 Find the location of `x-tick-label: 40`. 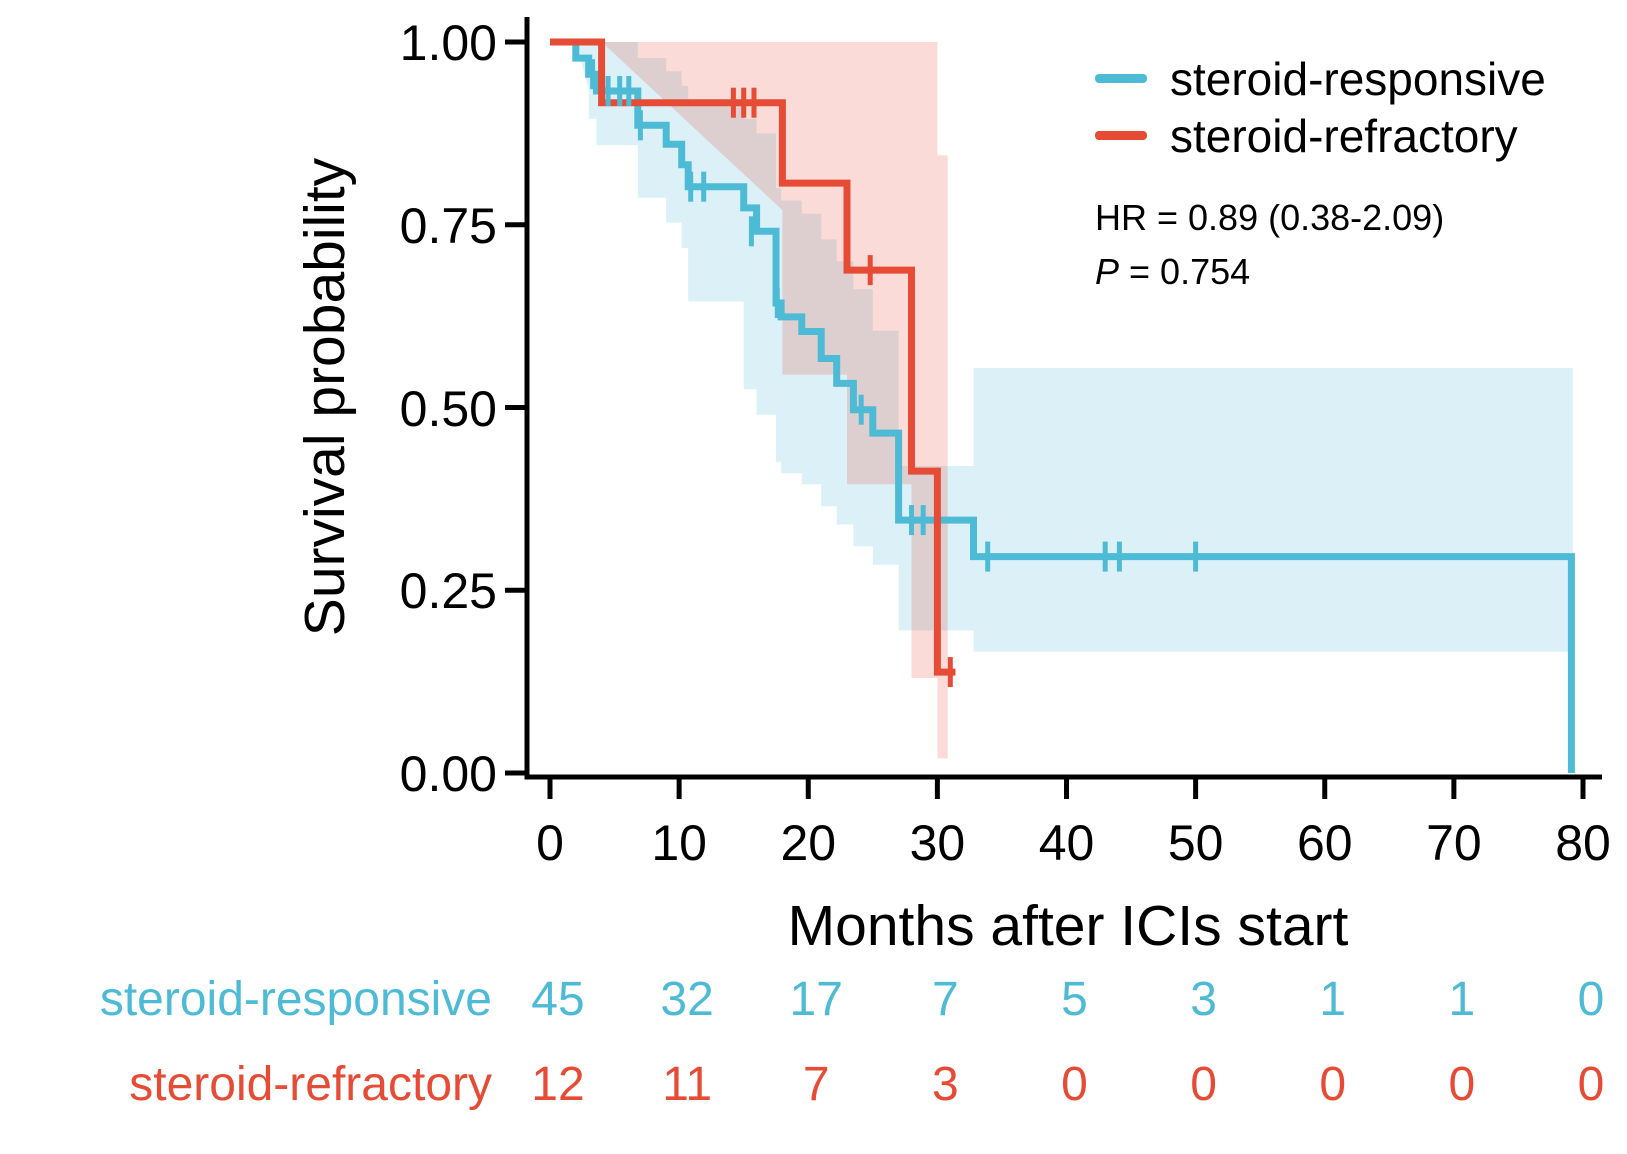

x-tick-label: 40 is located at coordinates (1066, 843).